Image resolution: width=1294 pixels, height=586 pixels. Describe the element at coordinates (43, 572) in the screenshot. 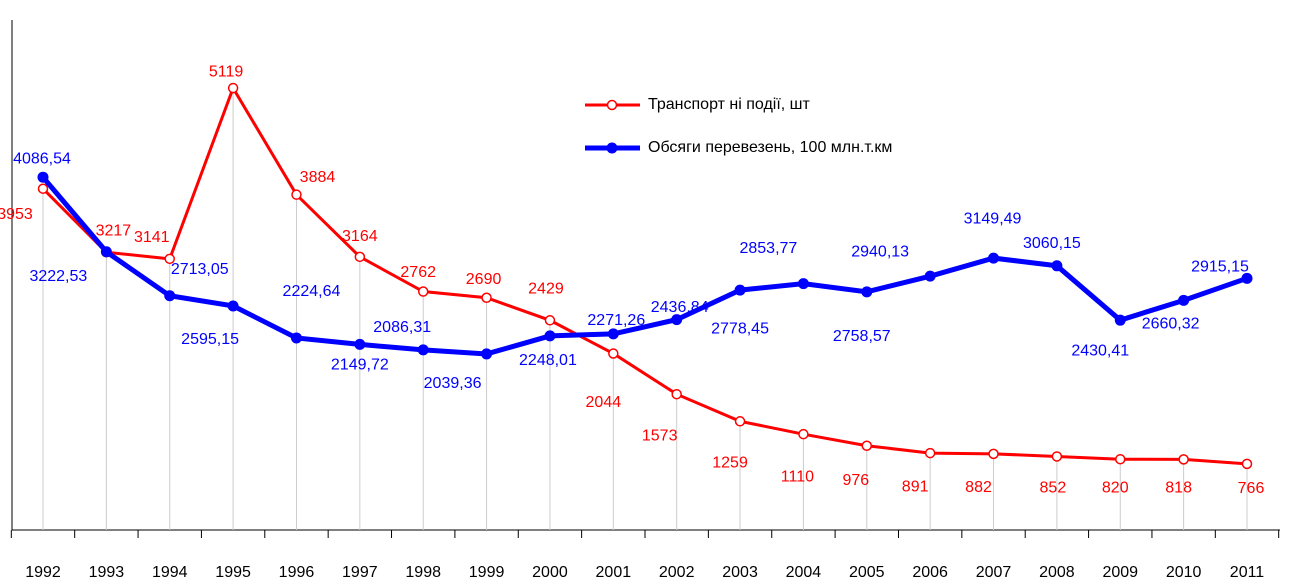

I see `x-tick-label: 1992` at that location.